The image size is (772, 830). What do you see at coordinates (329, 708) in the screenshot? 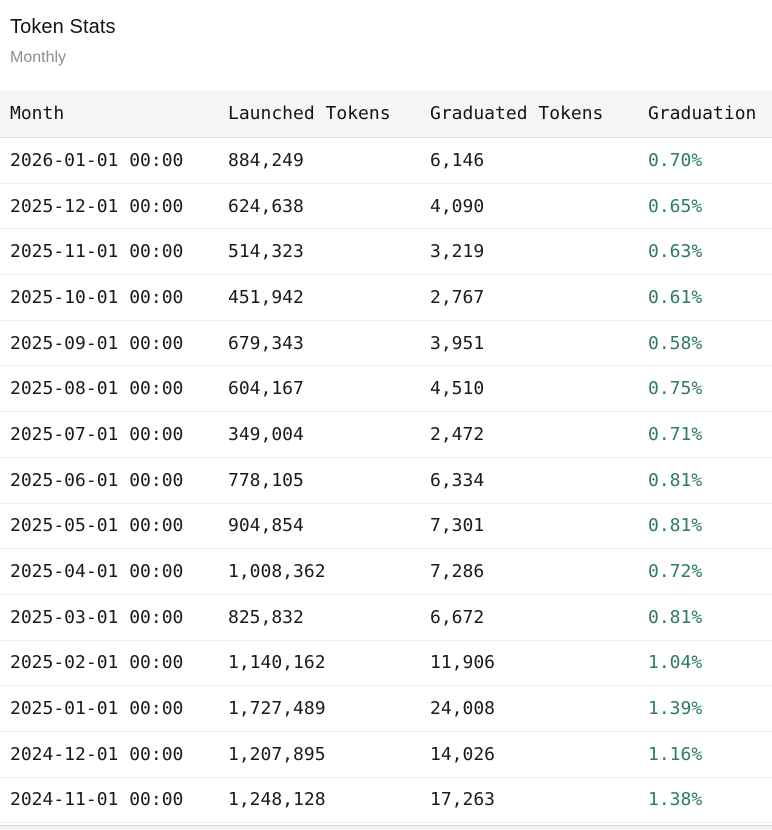
I see `launched-tokens-cell: 1,727,489` at bounding box center [329, 708].